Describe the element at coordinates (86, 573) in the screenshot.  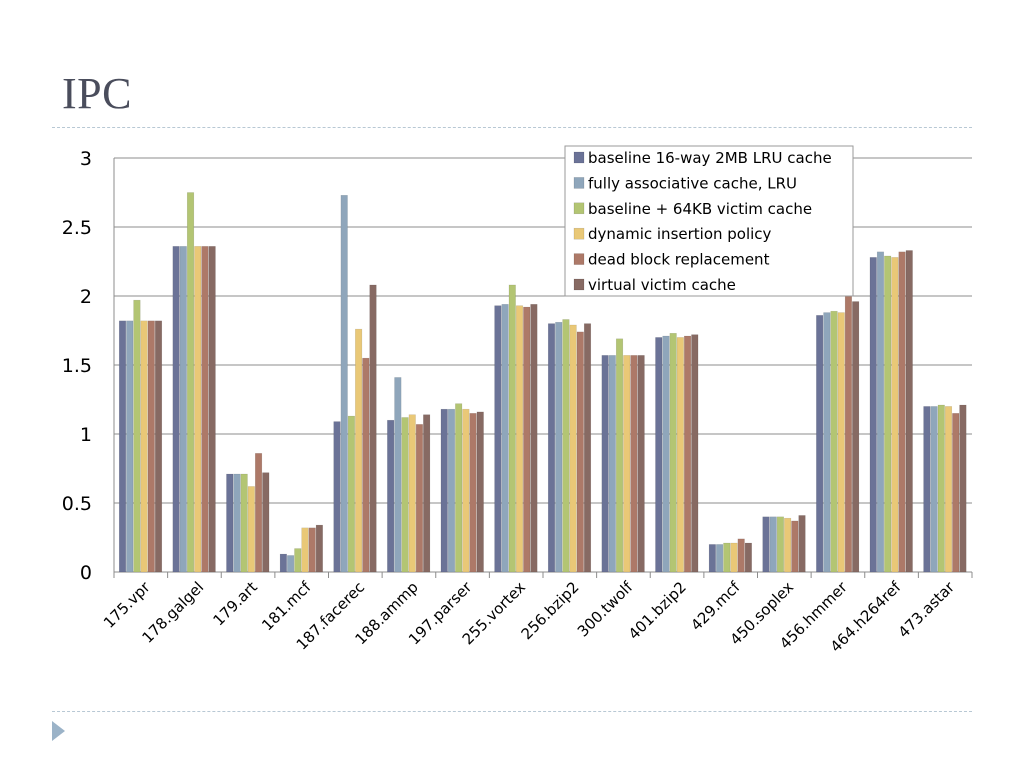
I see `y-tick-label: 0` at that location.